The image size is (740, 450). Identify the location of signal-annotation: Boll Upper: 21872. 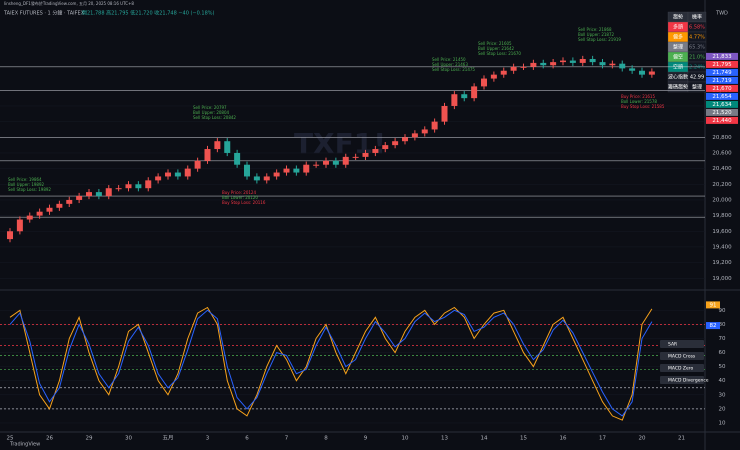
(596, 34).